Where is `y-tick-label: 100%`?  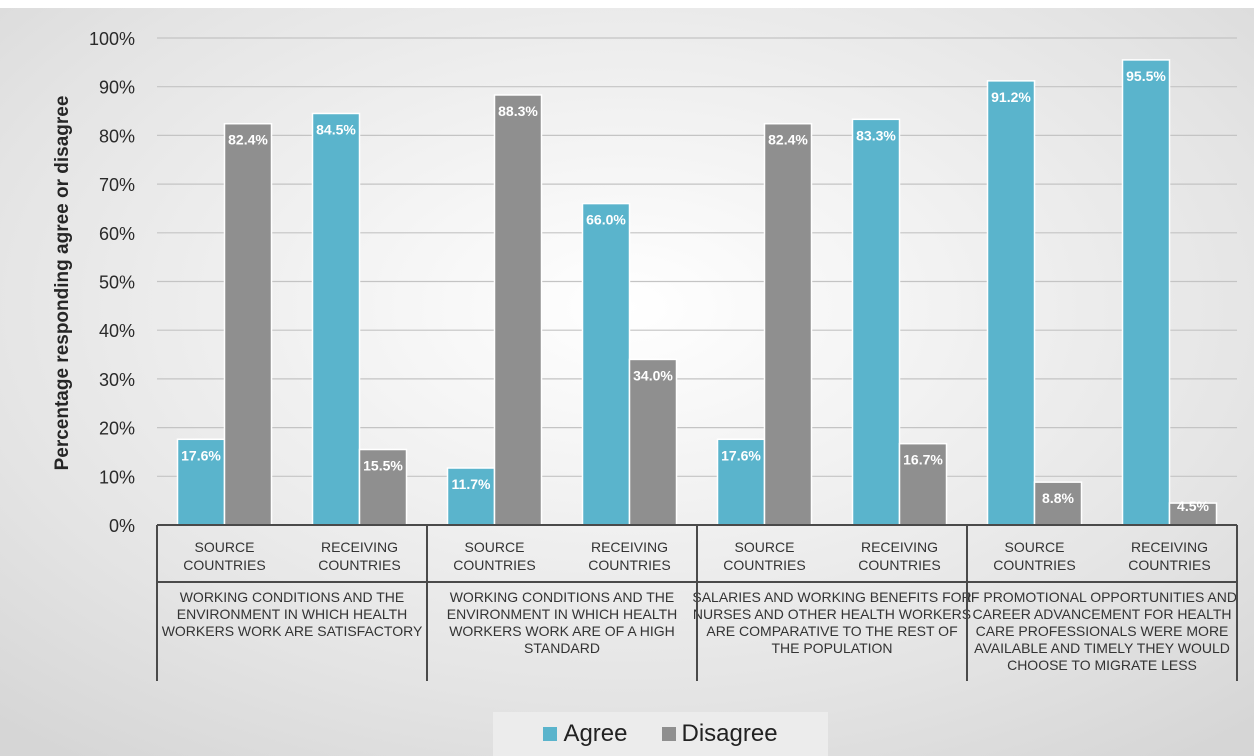
y-tick-label: 100% is located at coordinates (112, 39).